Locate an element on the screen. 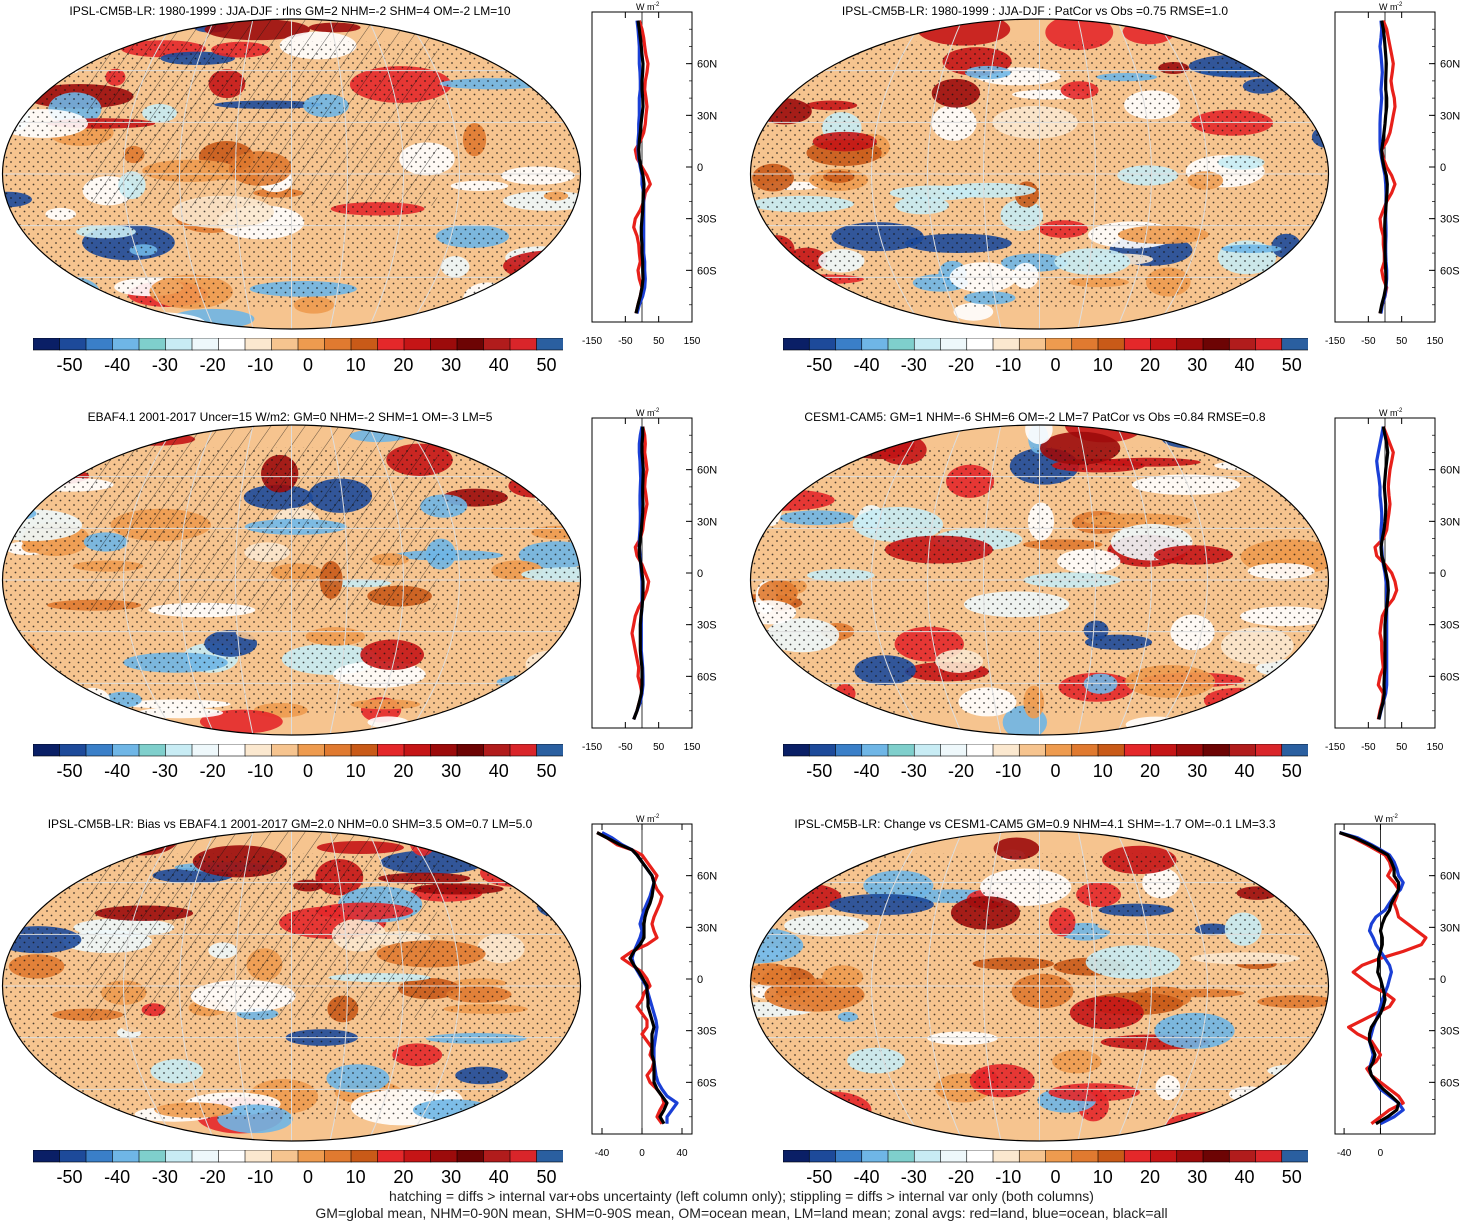  x-tick-label: -150 is located at coordinates (592, 341).